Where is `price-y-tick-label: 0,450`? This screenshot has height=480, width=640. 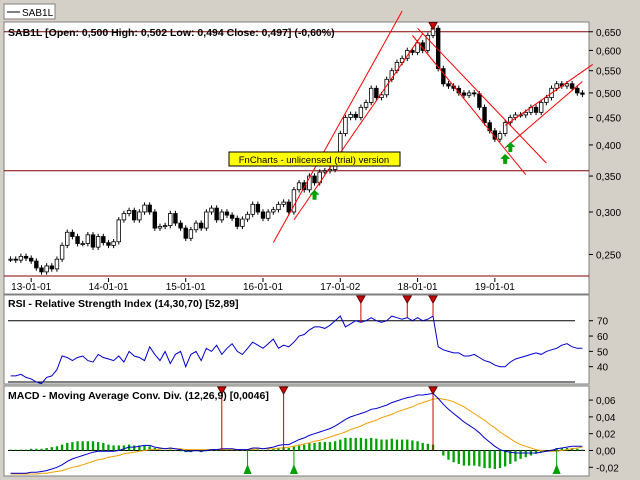 price-y-tick-label: 0,450 is located at coordinates (608, 118).